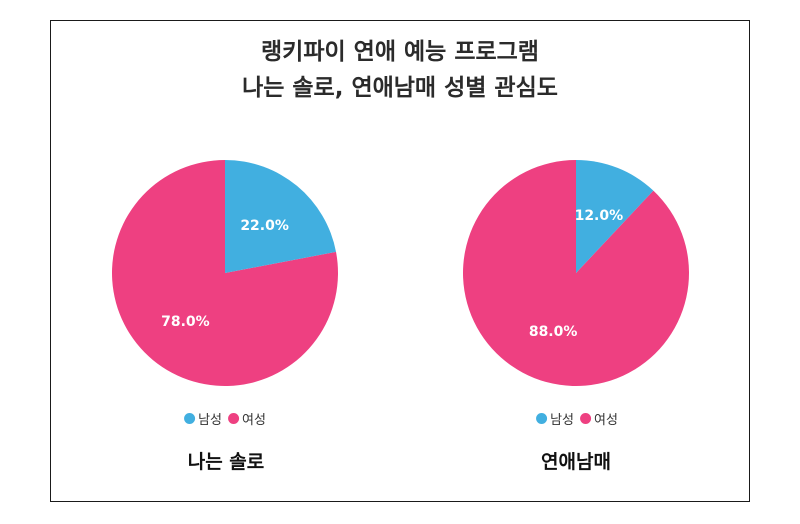 The width and height of the screenshot is (800, 524). Describe the element at coordinates (599, 216) in the screenshot. I see `slice-label-male: 12.0%` at that location.